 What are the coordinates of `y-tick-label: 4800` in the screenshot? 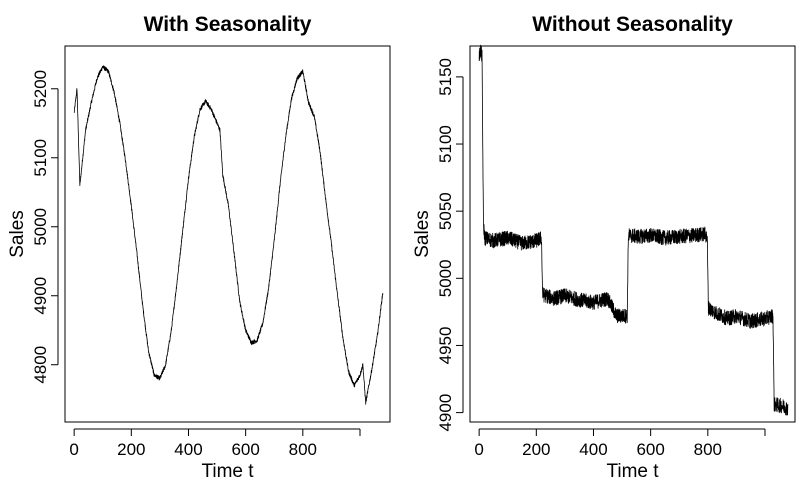 It's located at (40, 365).